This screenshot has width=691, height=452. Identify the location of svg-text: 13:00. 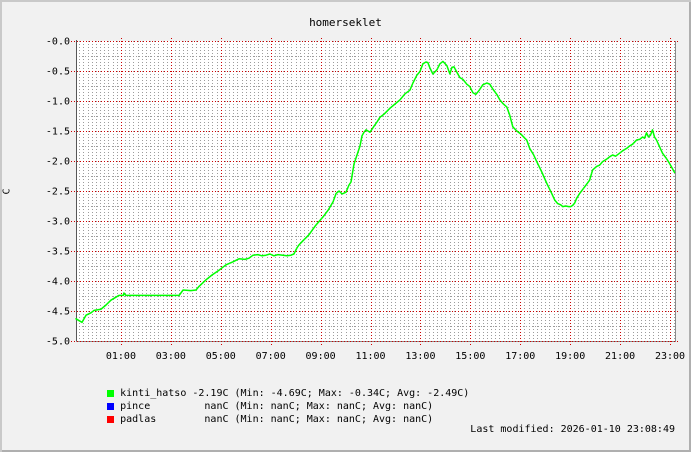
(420, 356).